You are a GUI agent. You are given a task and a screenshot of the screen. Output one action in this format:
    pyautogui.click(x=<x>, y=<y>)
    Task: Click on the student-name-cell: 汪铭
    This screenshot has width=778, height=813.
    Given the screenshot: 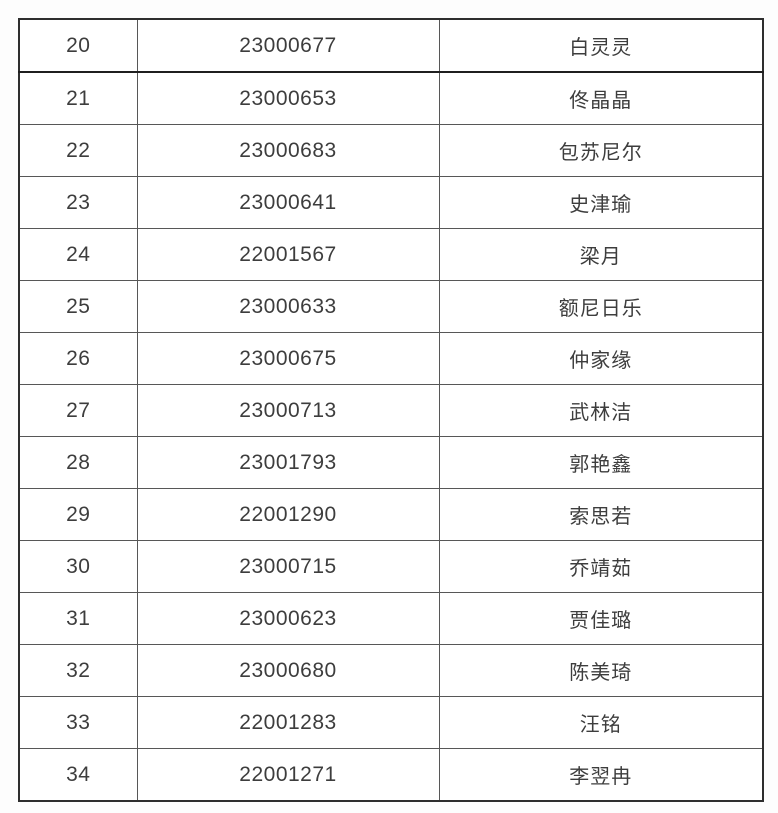 What is the action you would take?
    pyautogui.click(x=601, y=722)
    